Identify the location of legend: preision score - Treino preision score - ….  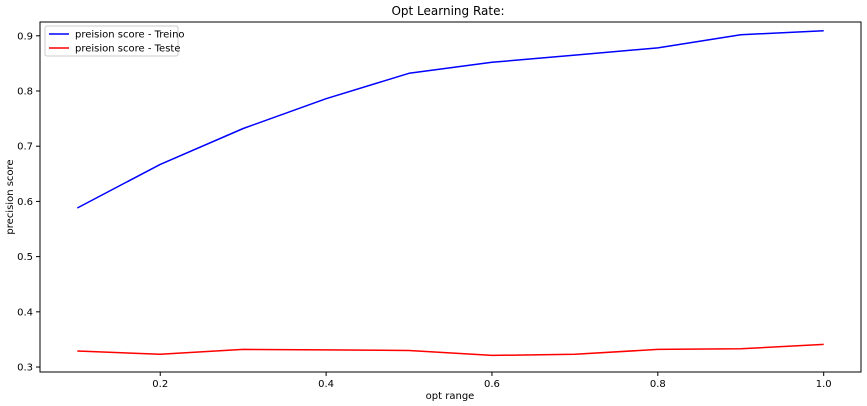
(114, 41).